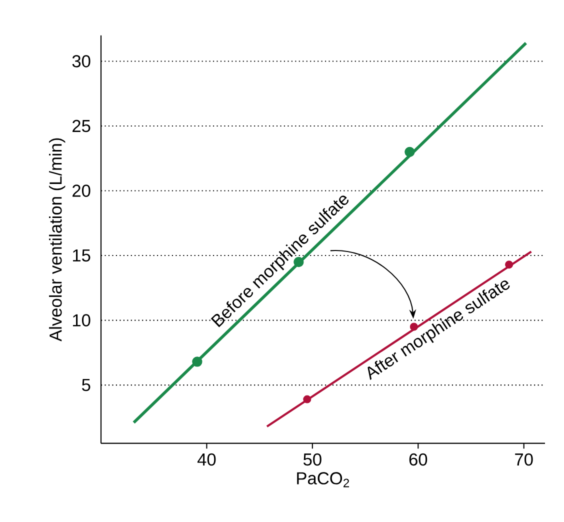  Describe the element at coordinates (418, 459) in the screenshot. I see `x-tick-label: 60` at that location.